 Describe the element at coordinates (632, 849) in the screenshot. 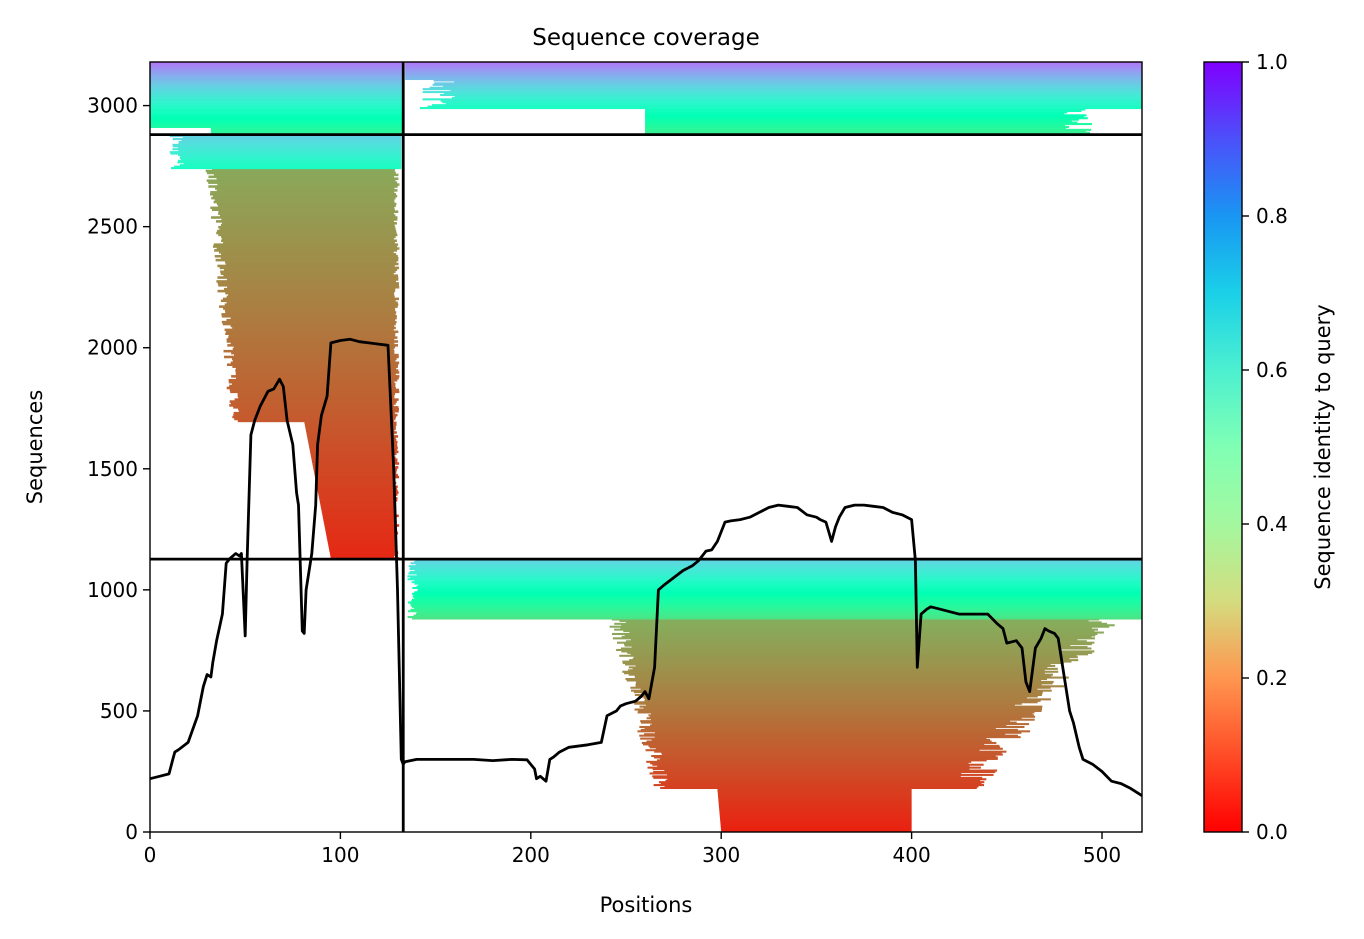

I see `x-axis: 0 100 200 300 400 500` at that location.